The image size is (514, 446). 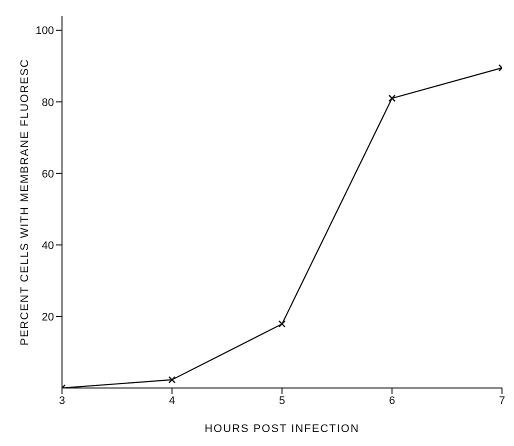 What do you see at coordinates (48, 246) in the screenshot?
I see `y-tick-label: 40` at bounding box center [48, 246].